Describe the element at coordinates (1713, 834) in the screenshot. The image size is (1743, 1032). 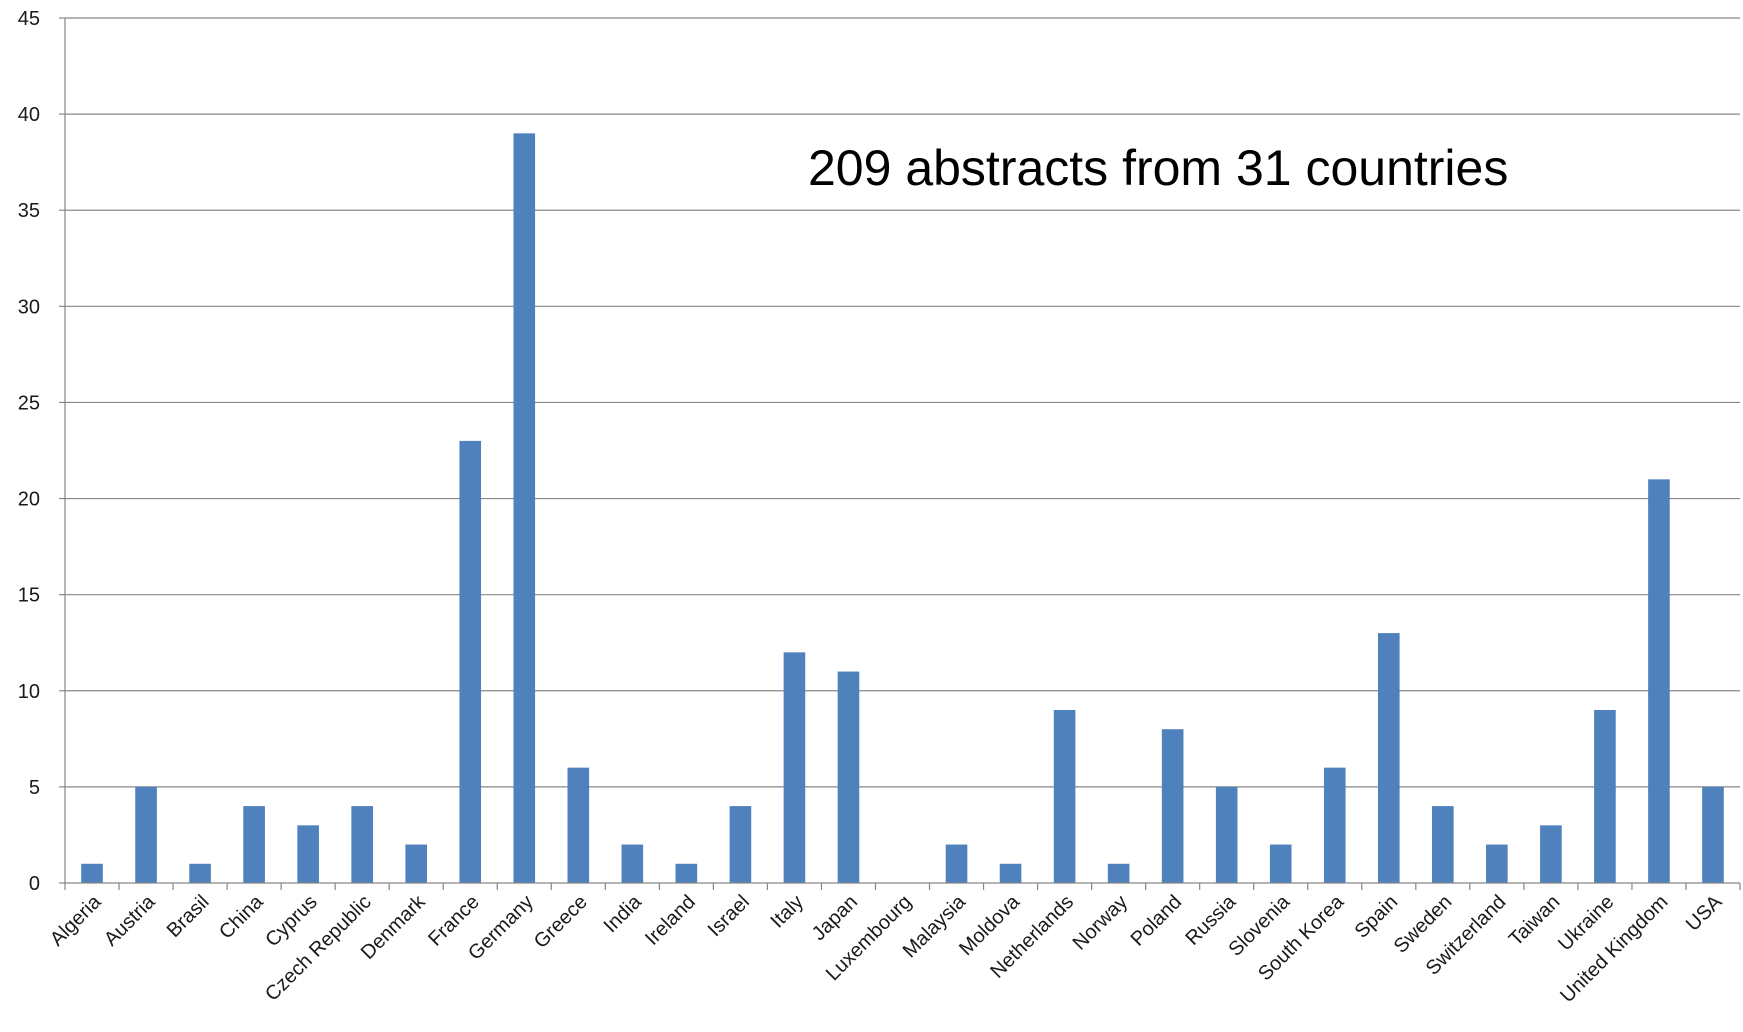
I see `bar-usa` at that location.